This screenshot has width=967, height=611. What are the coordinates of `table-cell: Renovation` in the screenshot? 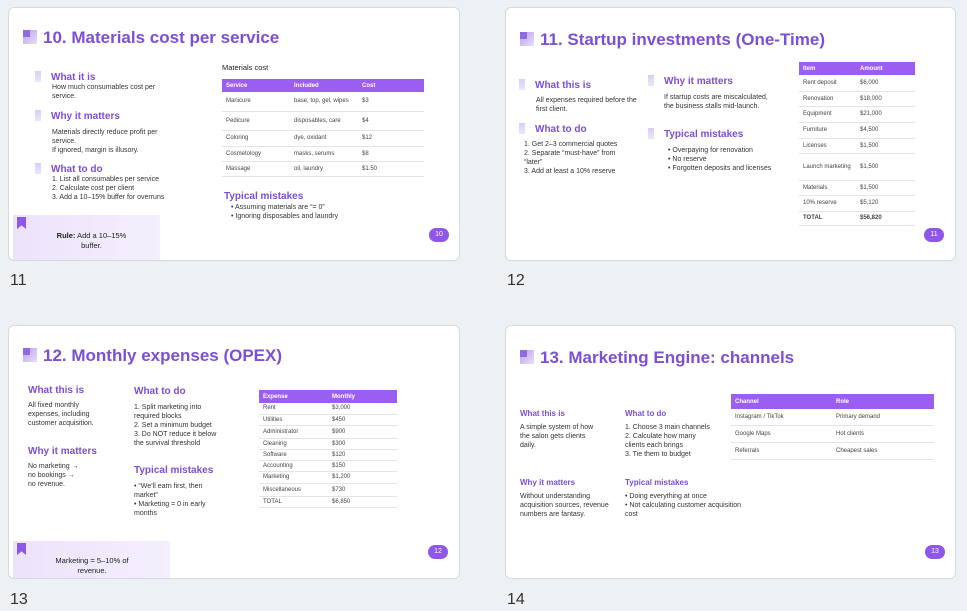 It's located at (827, 99).